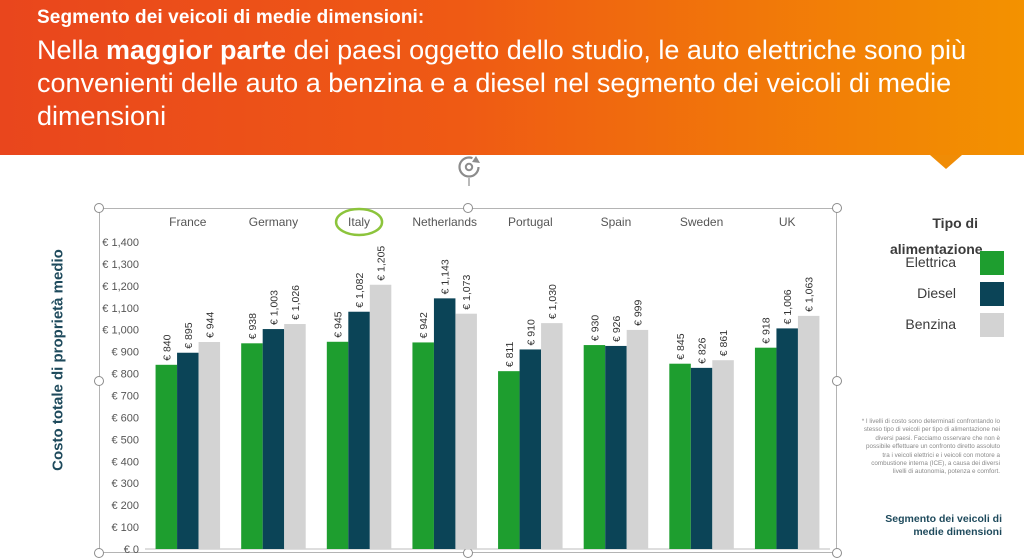 This screenshot has width=1024, height=560. Describe the element at coordinates (99, 381) in the screenshot. I see `resize-handle-middle-left` at that location.